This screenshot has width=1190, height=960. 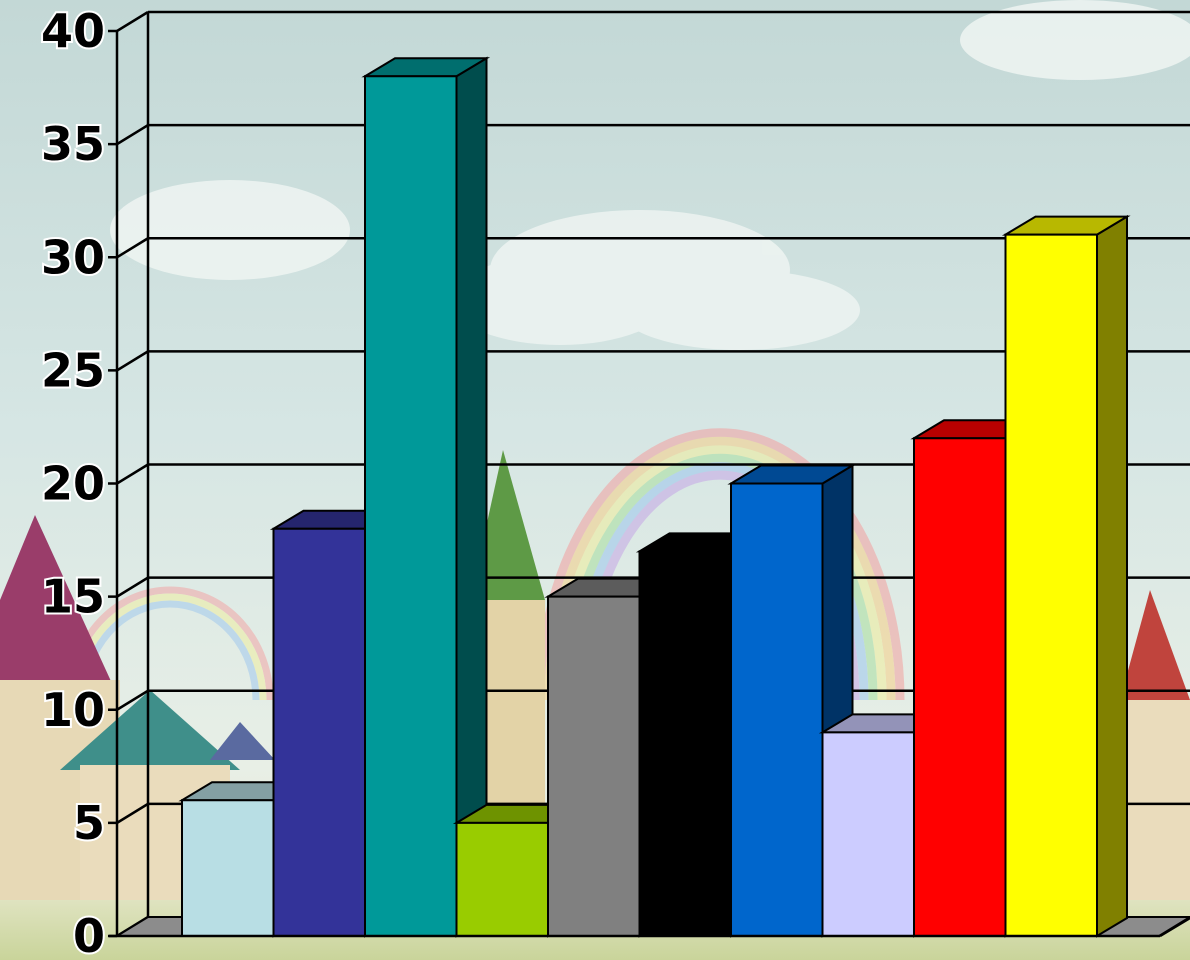 What do you see at coordinates (89, 934) in the screenshot?
I see `y-tick-label: 0` at bounding box center [89, 934].